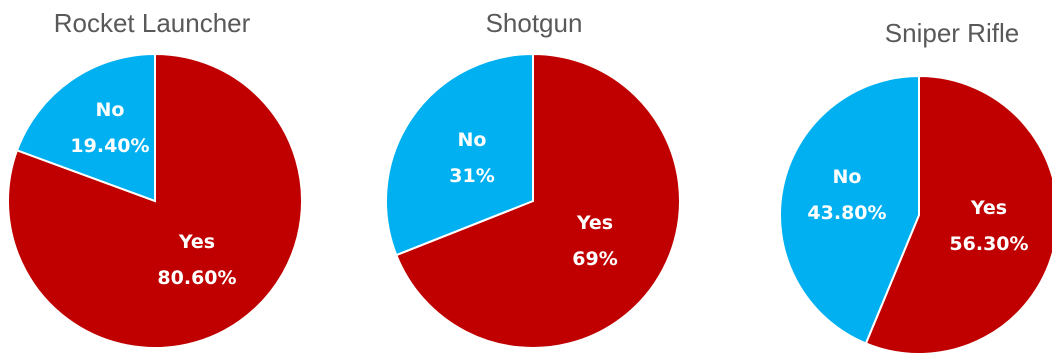 Image resolution: width=1052 pixels, height=356 pixels. Describe the element at coordinates (988, 244) in the screenshot. I see `slice-label-value: 56.30%` at that location.